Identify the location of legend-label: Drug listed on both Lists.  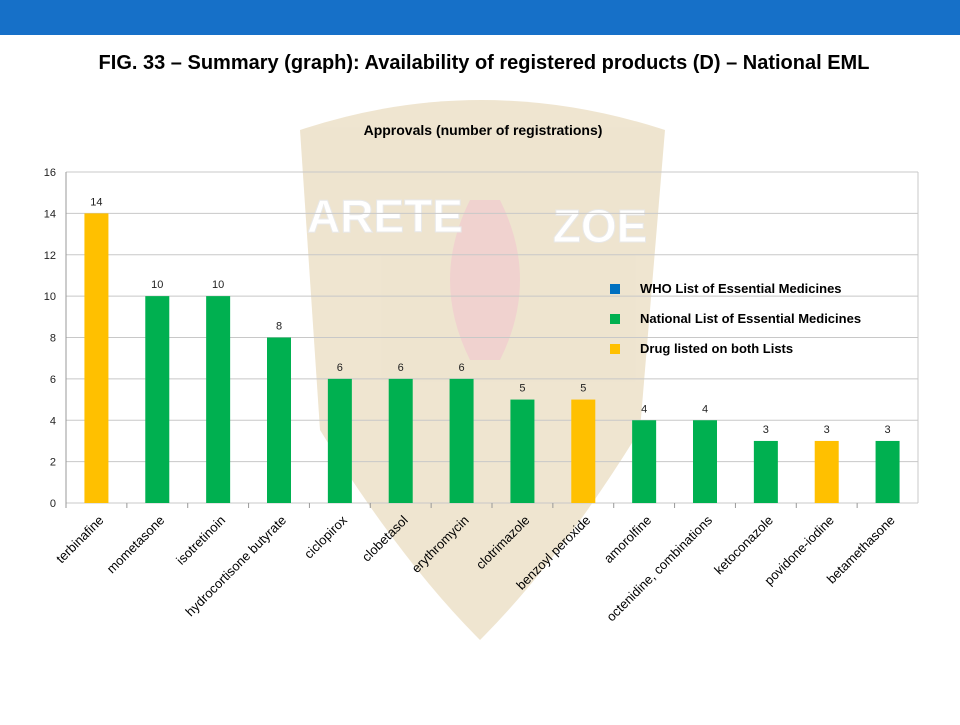
(716, 348).